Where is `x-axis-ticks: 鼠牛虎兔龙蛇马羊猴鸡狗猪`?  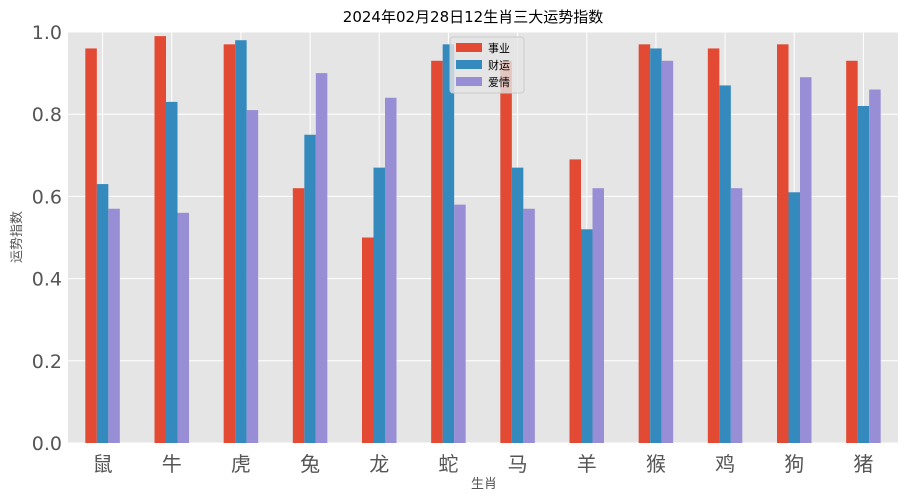 x-axis-ticks: 鼠牛虎兔龙蛇马羊猴鸡狗猪 is located at coordinates (483, 464).